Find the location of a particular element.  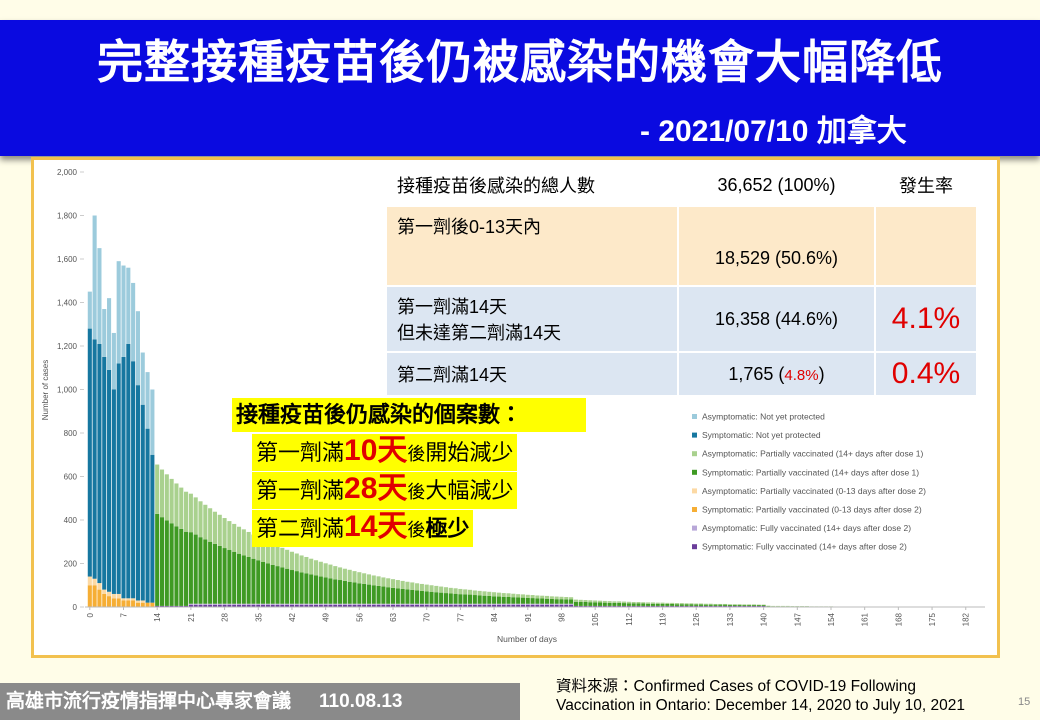

emphasis: 10天 is located at coordinates (376, 450).